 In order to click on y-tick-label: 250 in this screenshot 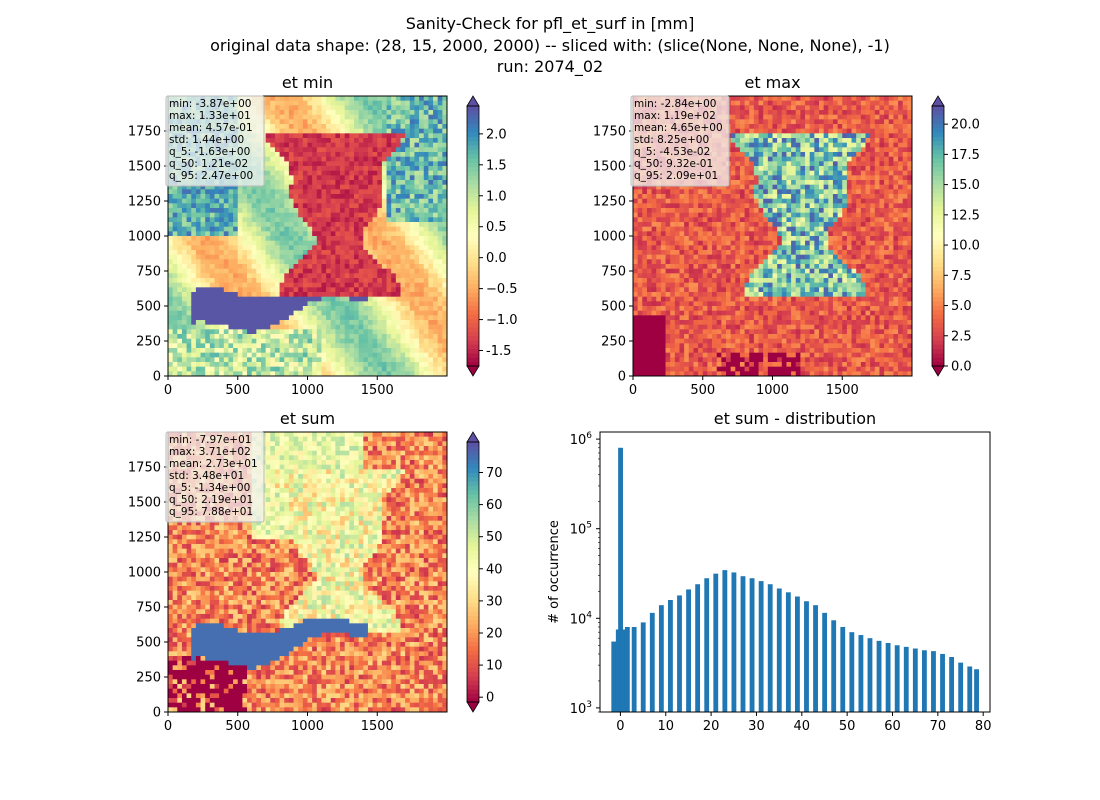, I will do `click(148, 342)`.